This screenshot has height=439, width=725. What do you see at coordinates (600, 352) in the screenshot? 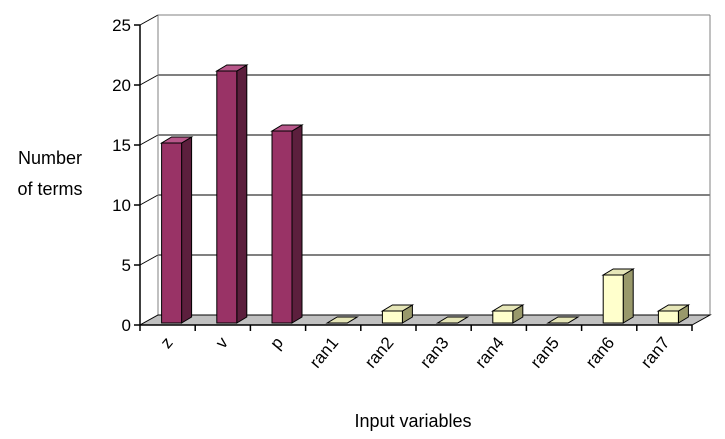
I see `x-tick-label-ran6: ran6` at bounding box center [600, 352].